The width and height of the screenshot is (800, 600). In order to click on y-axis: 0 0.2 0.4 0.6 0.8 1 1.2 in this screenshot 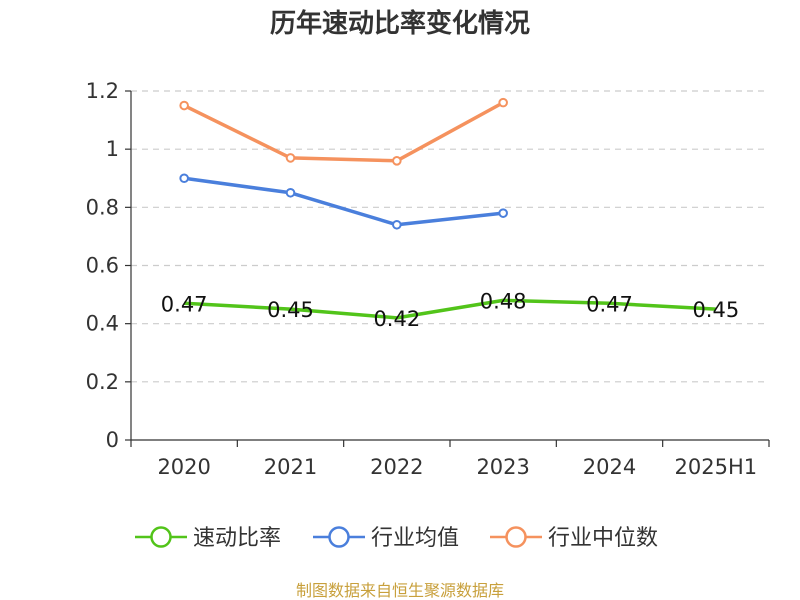, I will do `click(109, 265)`.